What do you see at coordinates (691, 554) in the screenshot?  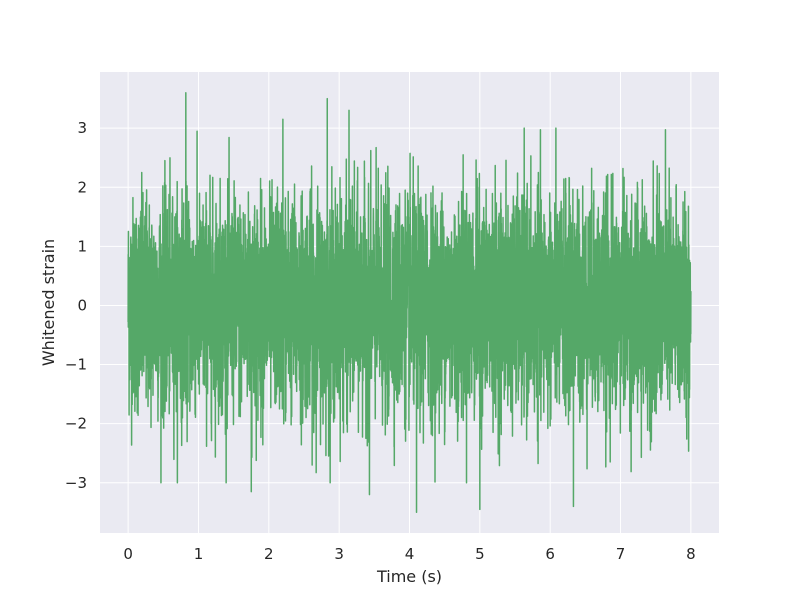 I see `x-tick-label: 8` at bounding box center [691, 554].